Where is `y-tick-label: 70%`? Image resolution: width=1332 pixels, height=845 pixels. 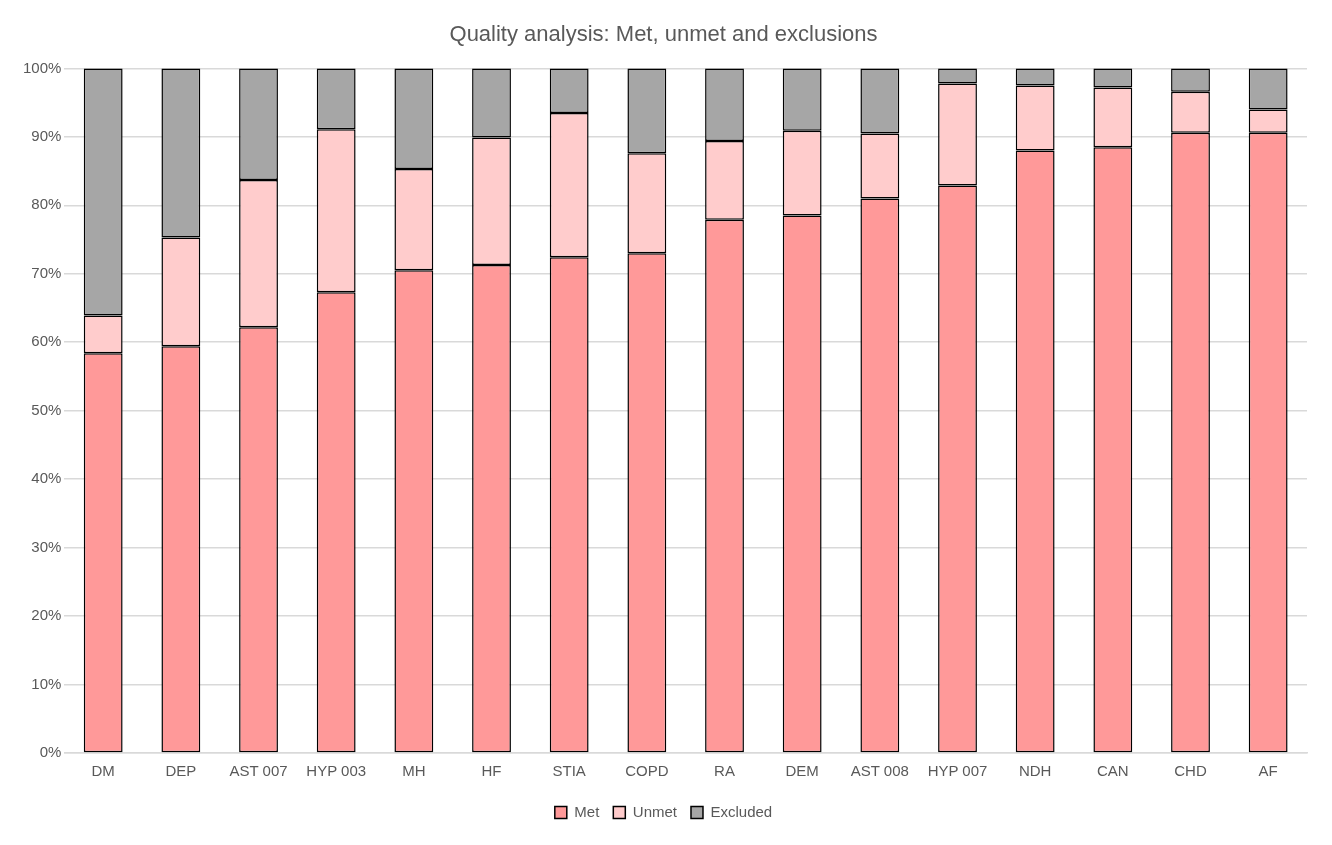 y-tick-label: 70% is located at coordinates (46, 272).